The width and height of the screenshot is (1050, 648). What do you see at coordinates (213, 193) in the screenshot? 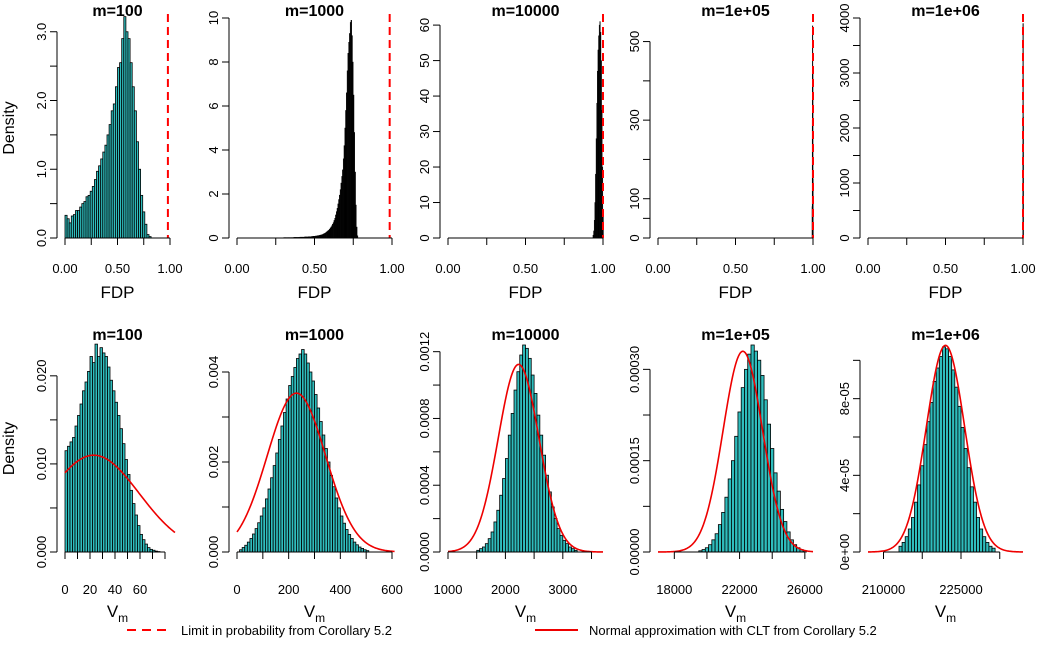
I see `y-tick-label: 2` at bounding box center [213, 193].